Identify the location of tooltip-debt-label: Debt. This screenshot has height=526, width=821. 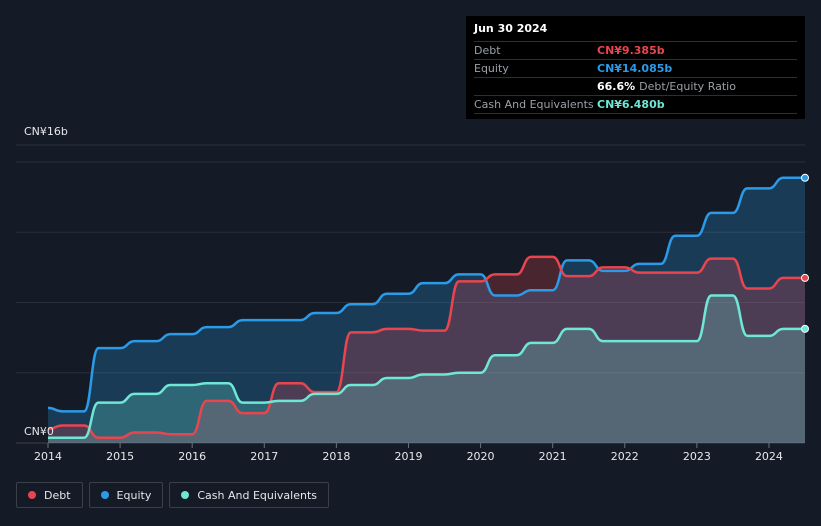
(487, 50).